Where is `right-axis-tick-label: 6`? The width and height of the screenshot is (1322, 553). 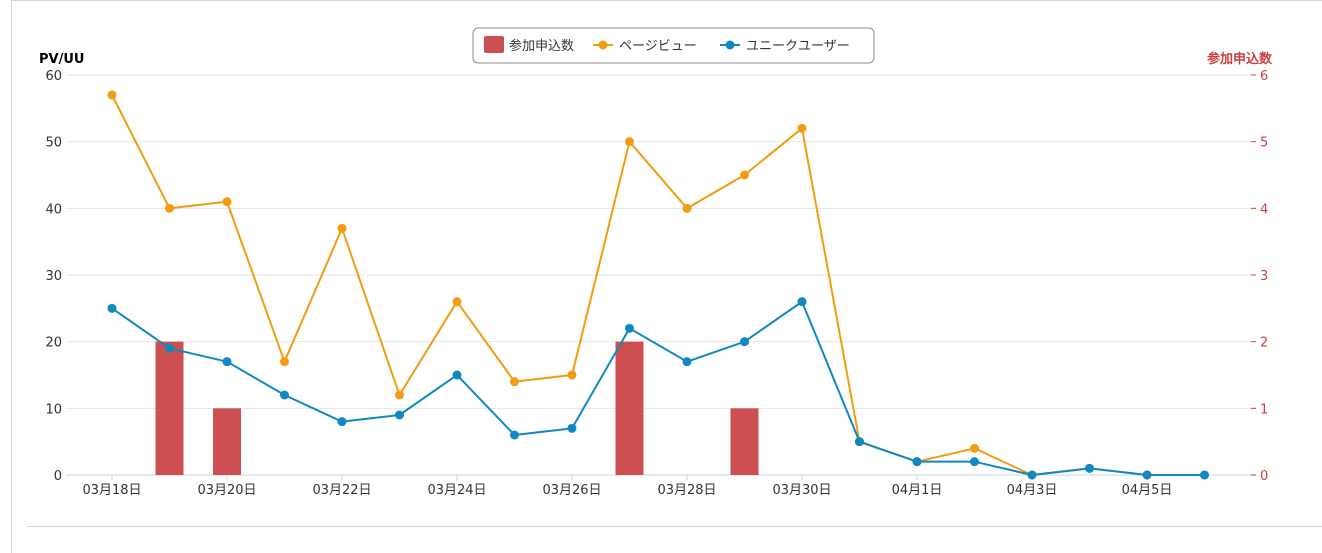
right-axis-tick-label: 6 is located at coordinates (1264, 76).